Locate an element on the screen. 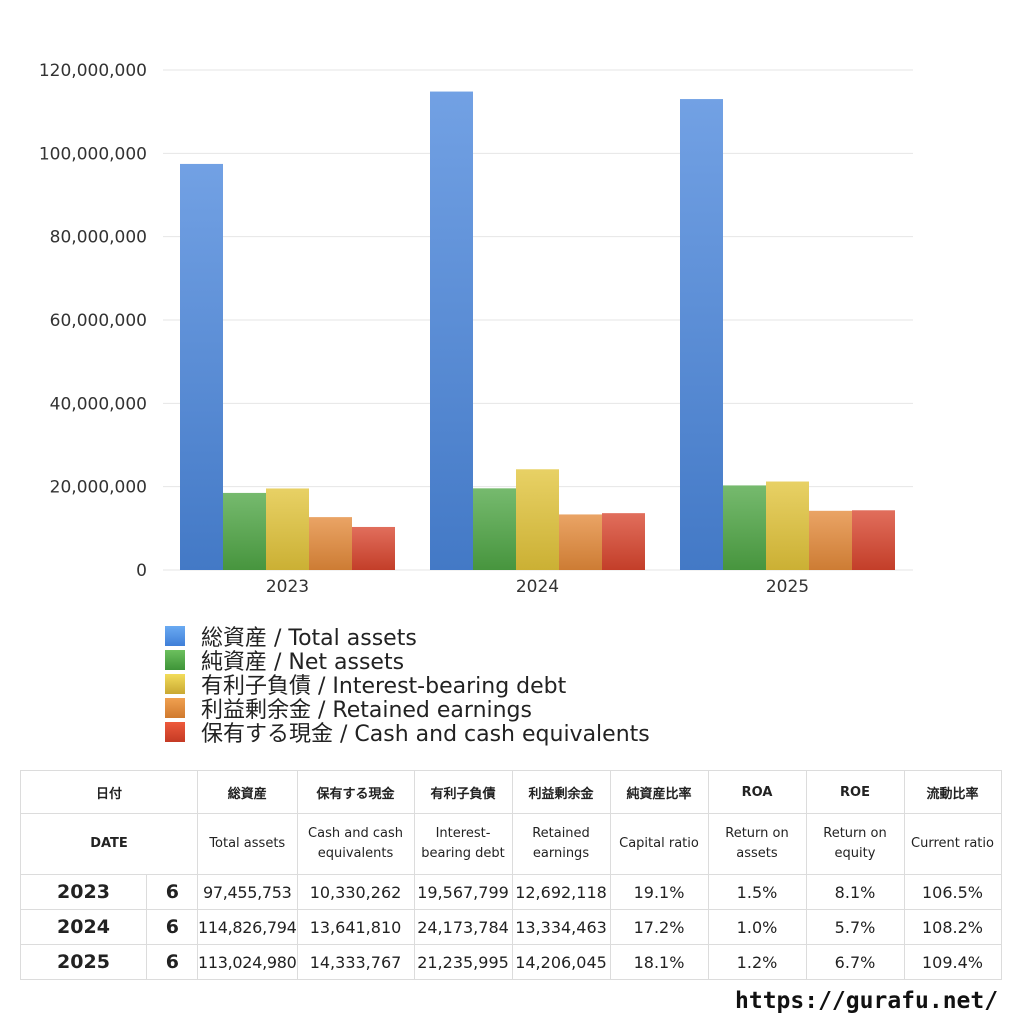 The width and height of the screenshot is (1024, 1024). cell-capital-ratio: 19.1% is located at coordinates (659, 892).